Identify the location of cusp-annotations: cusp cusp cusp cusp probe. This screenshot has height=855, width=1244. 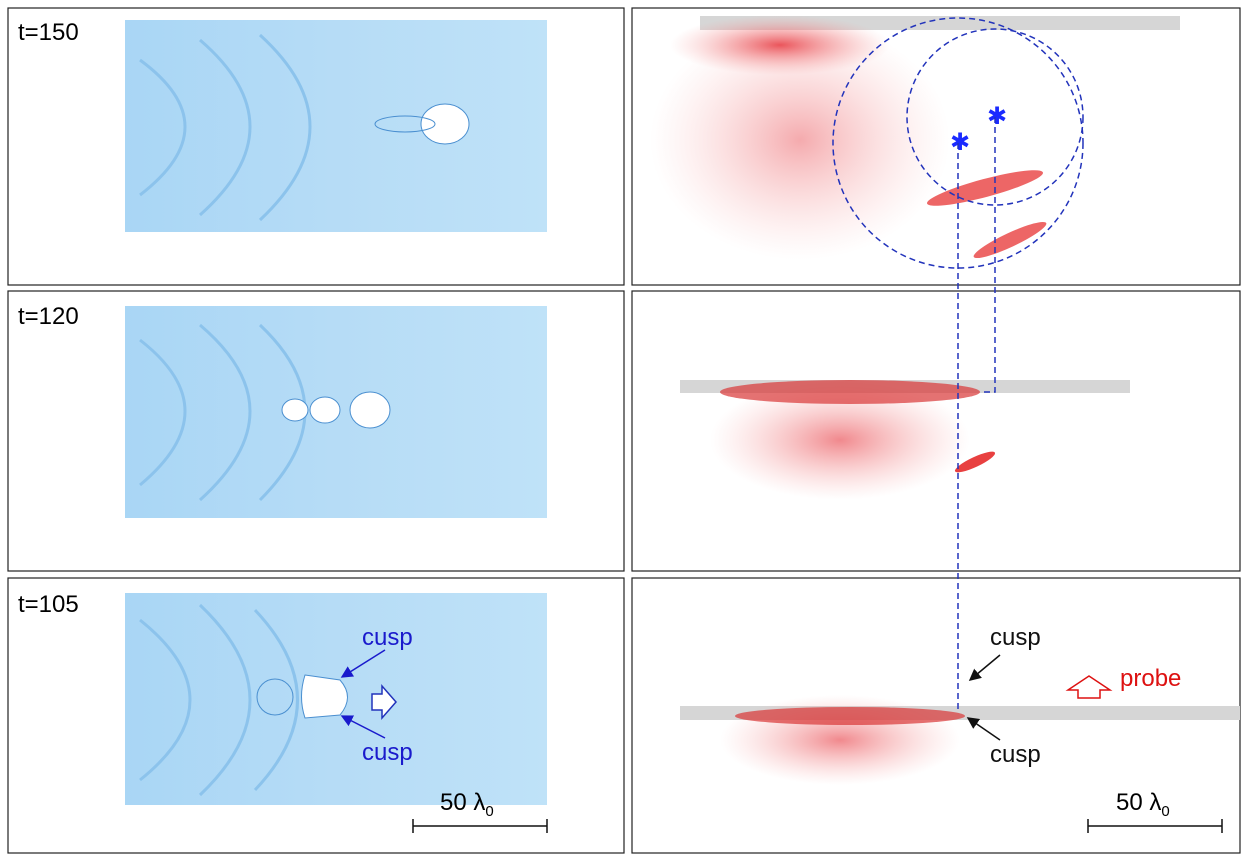
(760, 696).